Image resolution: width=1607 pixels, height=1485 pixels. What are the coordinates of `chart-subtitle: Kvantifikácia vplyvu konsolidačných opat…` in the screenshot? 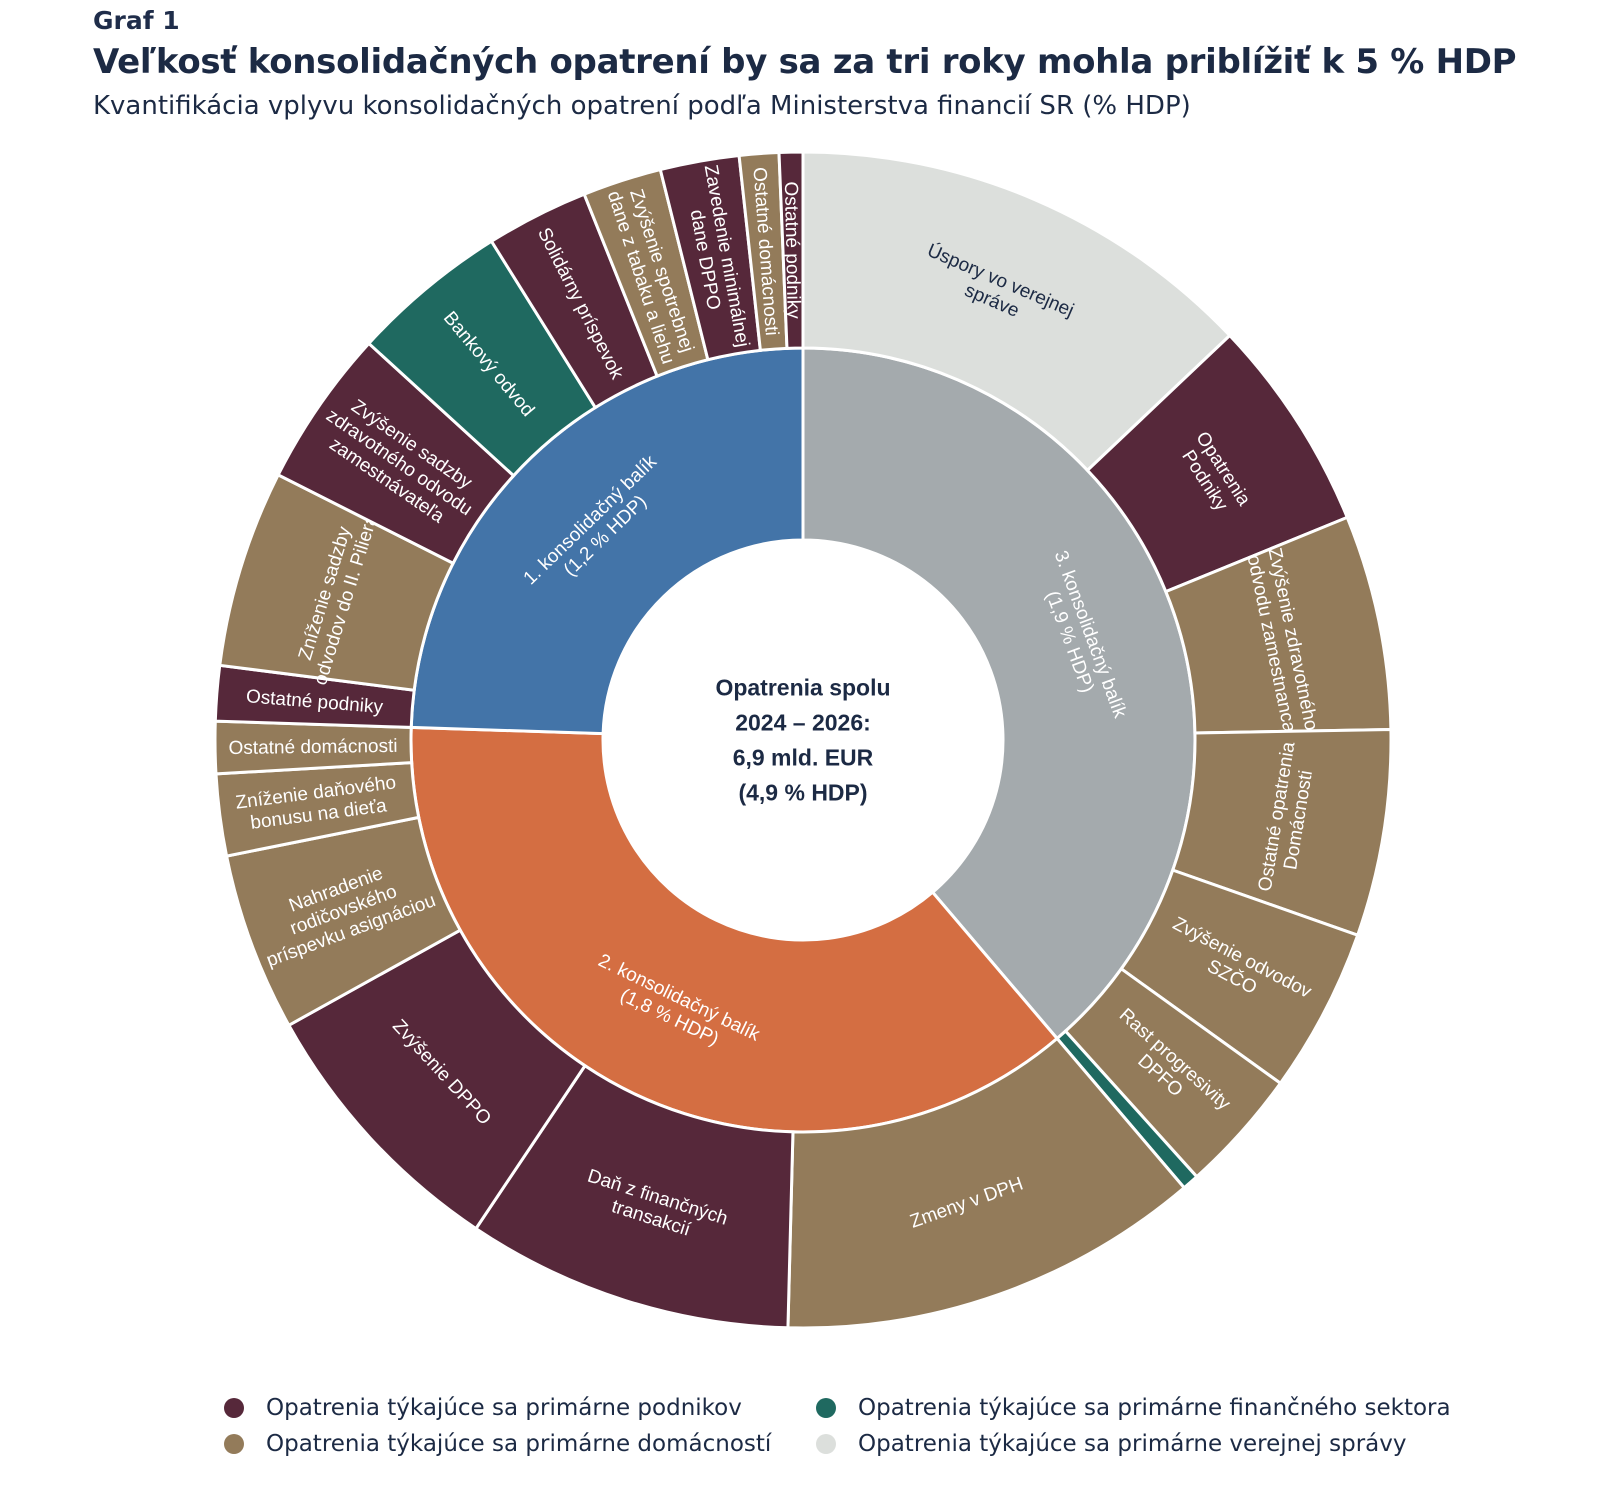 It's located at (642, 106).